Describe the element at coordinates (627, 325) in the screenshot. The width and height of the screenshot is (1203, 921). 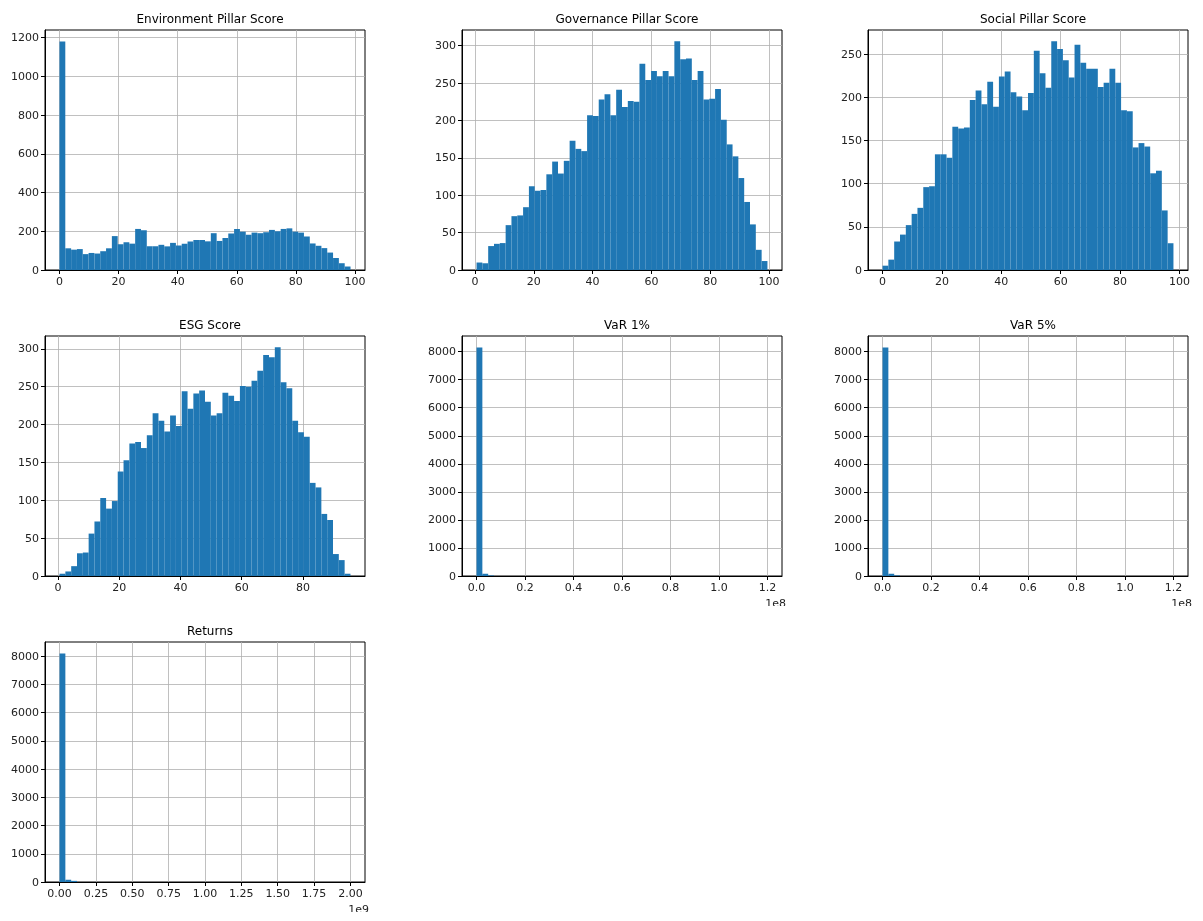
I see `chart-title: VaR 1%` at that location.